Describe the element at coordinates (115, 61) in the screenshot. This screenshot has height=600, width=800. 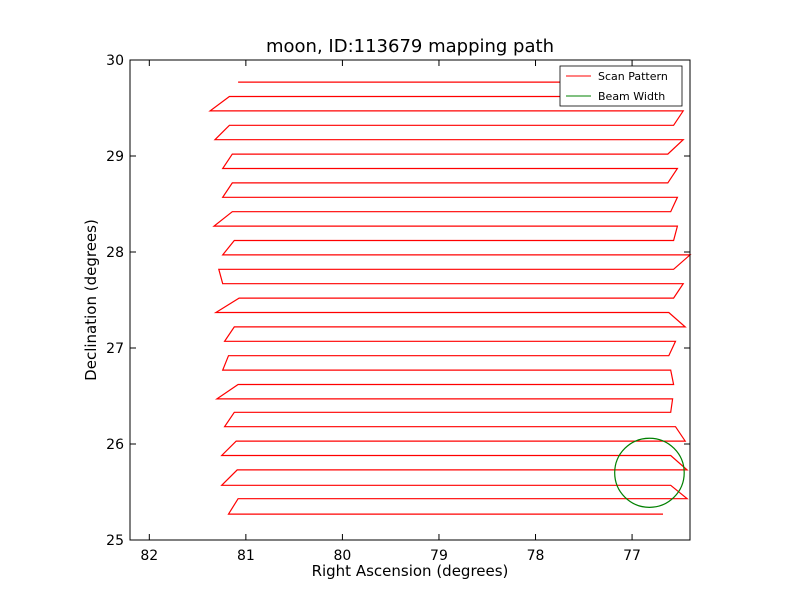
I see `y-tick-label: 30` at that location.